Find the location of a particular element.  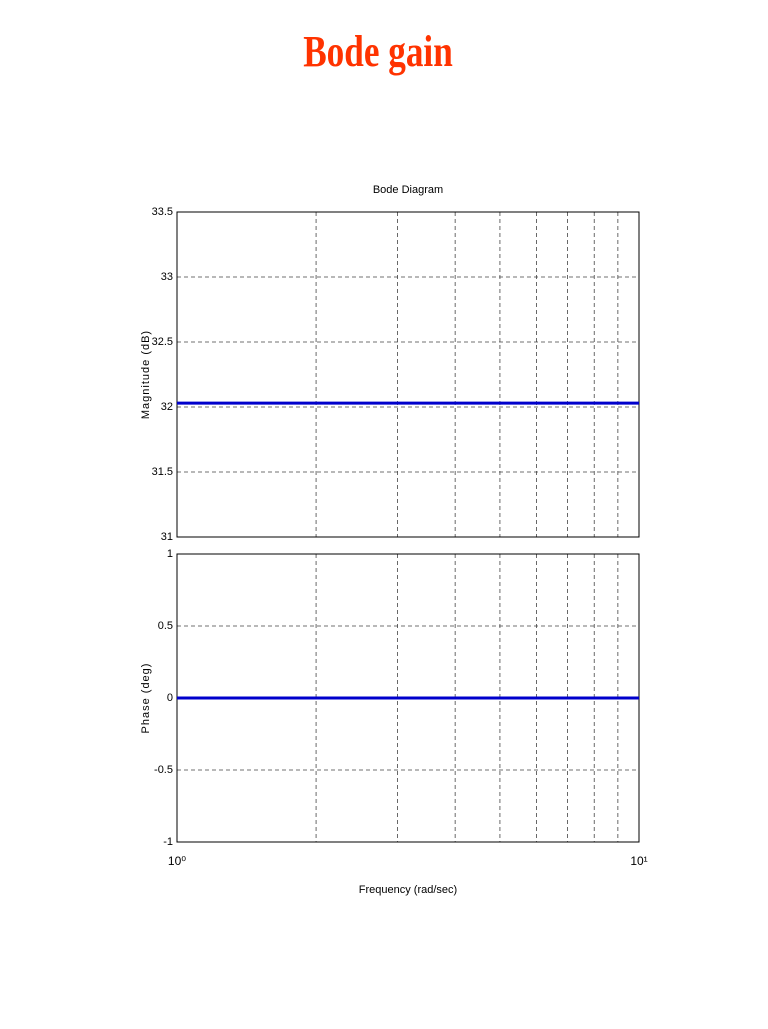

y-tick-label: 31 is located at coordinates (167, 537).